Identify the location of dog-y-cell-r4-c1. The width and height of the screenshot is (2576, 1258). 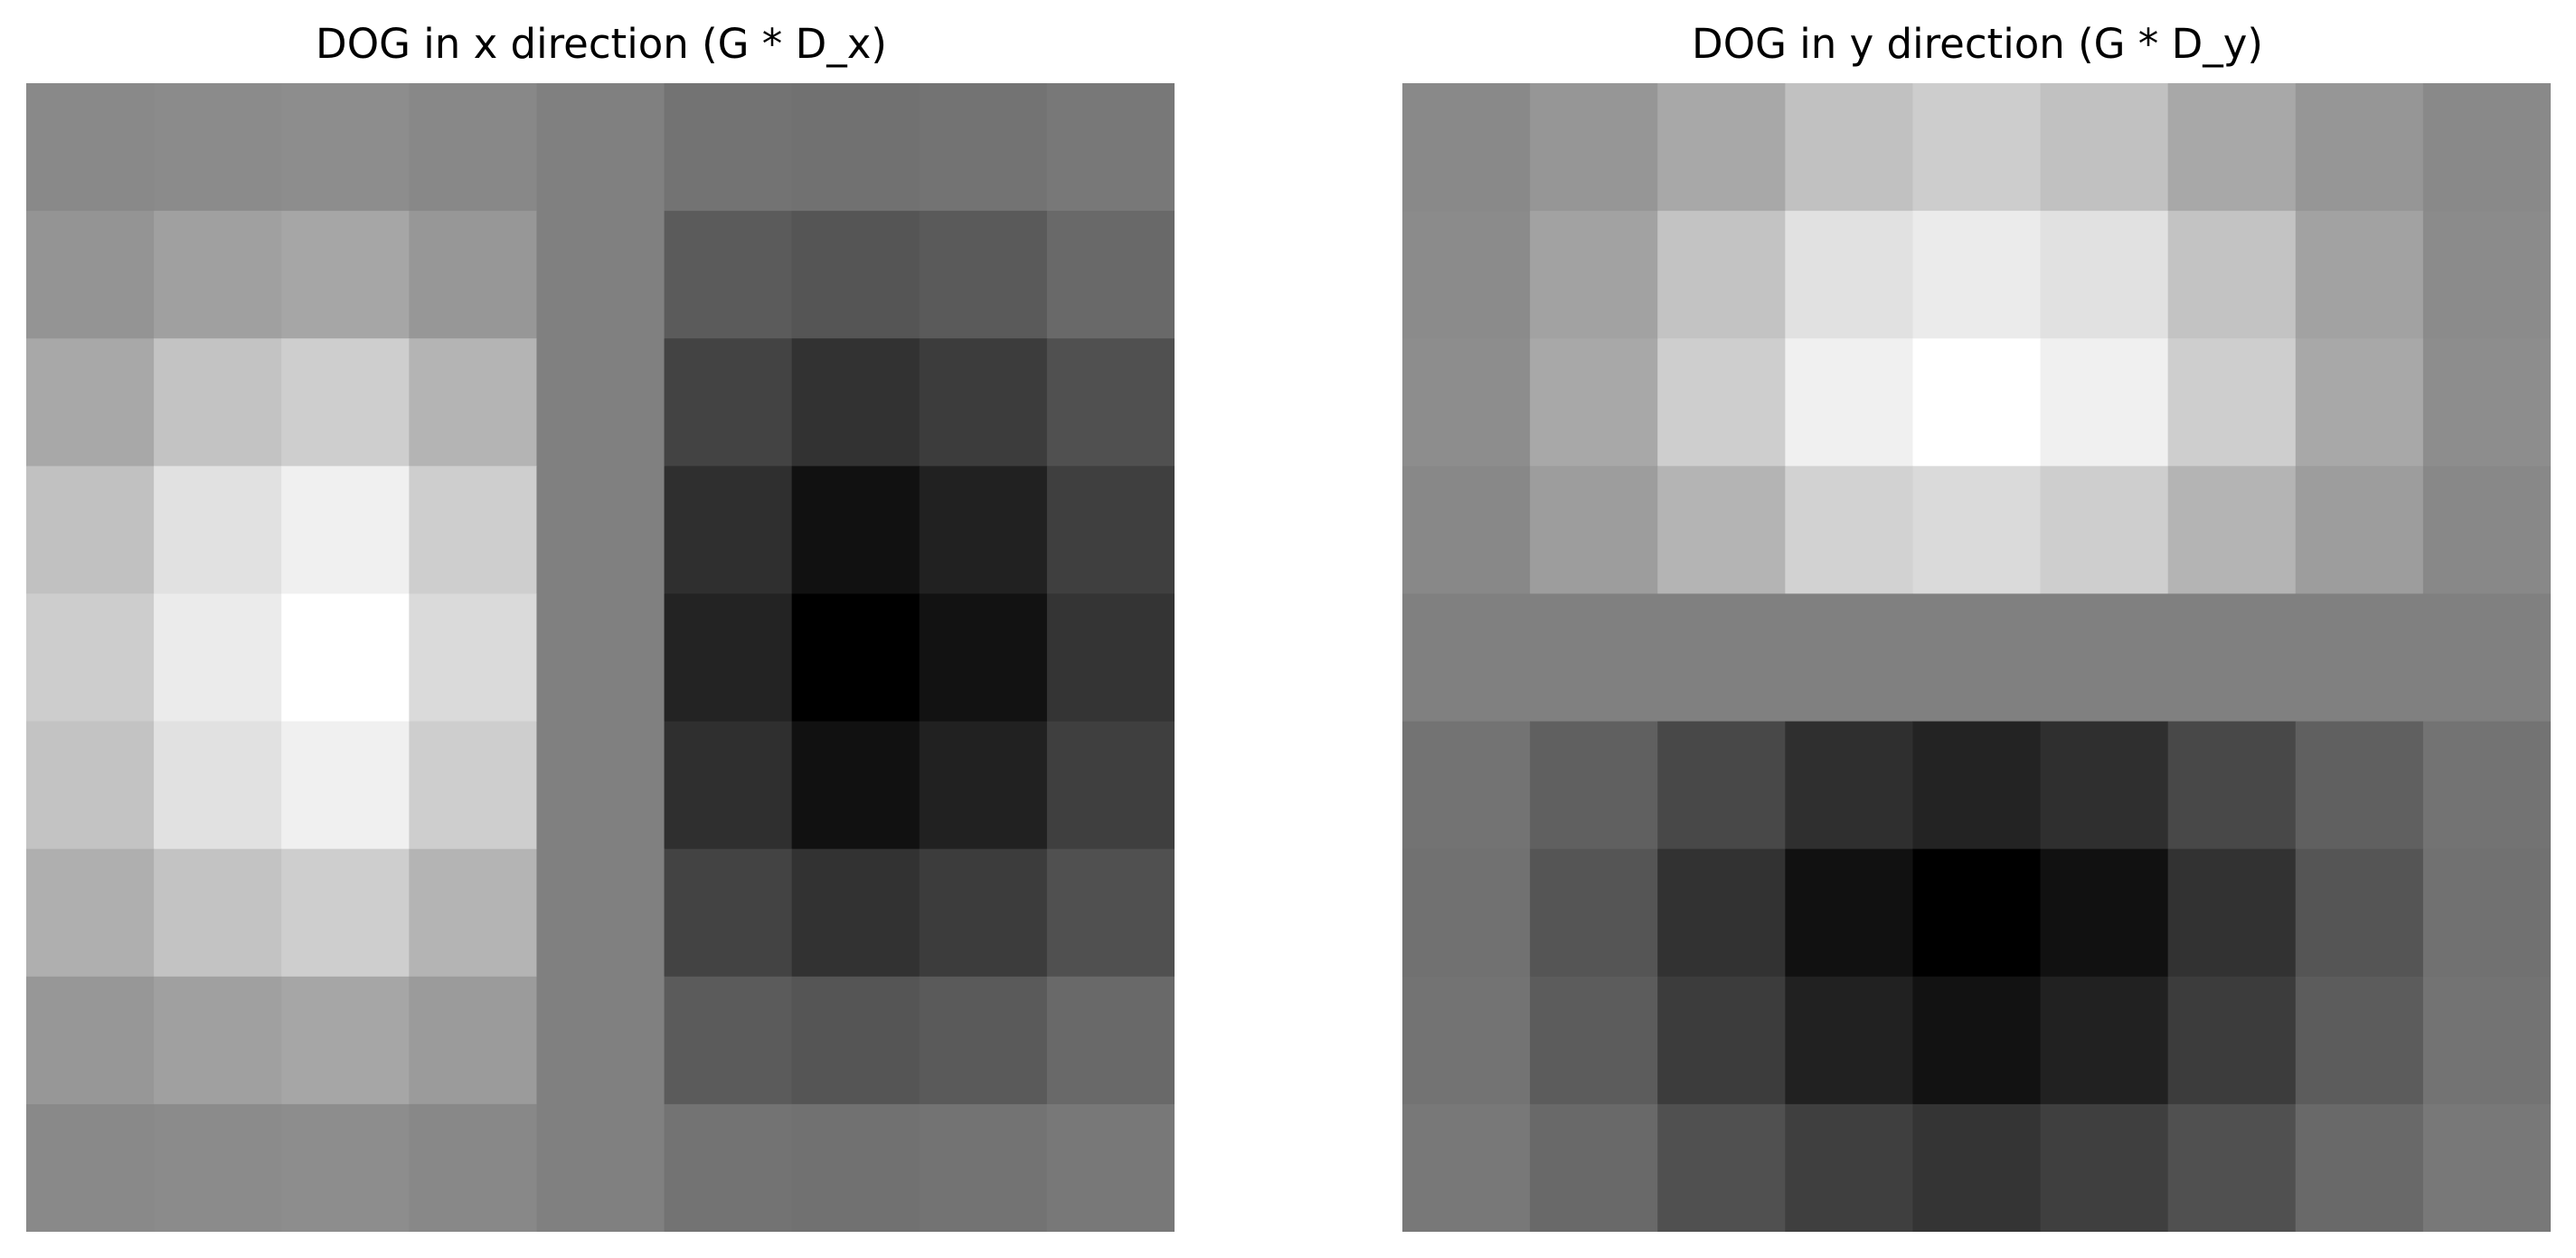
(1594, 658).